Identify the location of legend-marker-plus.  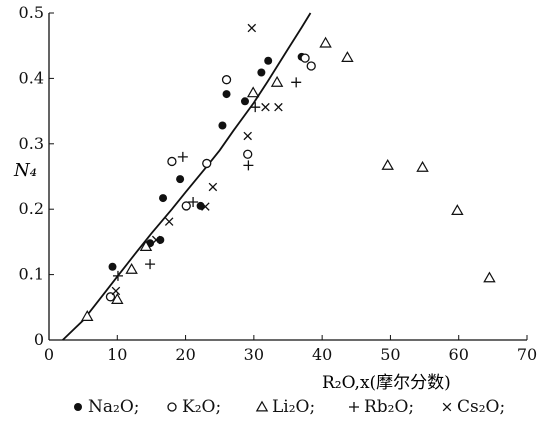
(354, 407).